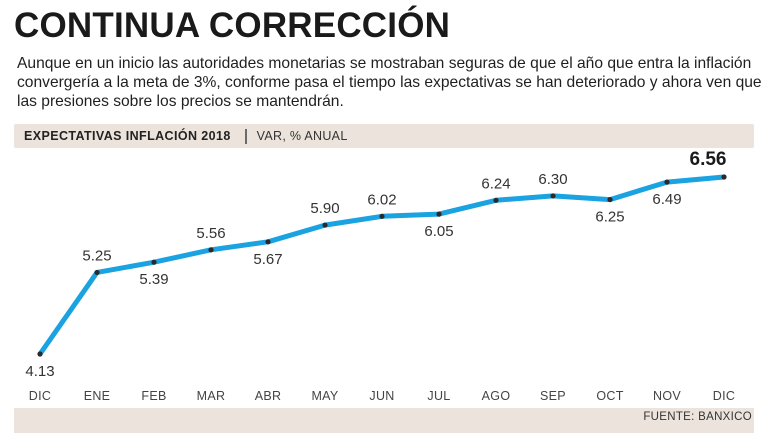 The image size is (768, 433). Describe the element at coordinates (553, 396) in the screenshot. I see `x-tick-label: SEP` at that location.